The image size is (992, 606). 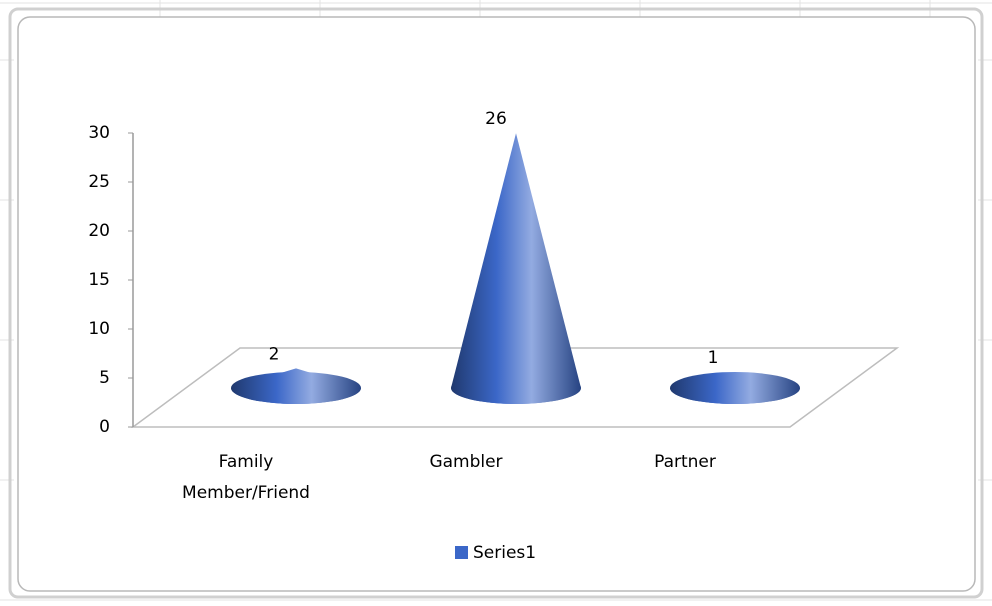 I want to click on y-tick-label: 10, so click(x=99, y=329).